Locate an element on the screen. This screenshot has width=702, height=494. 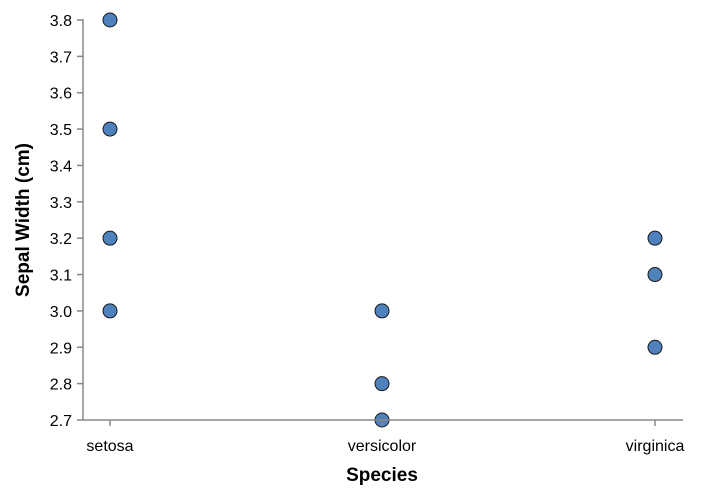
y-tick-label: 3.7 is located at coordinates (61, 57).